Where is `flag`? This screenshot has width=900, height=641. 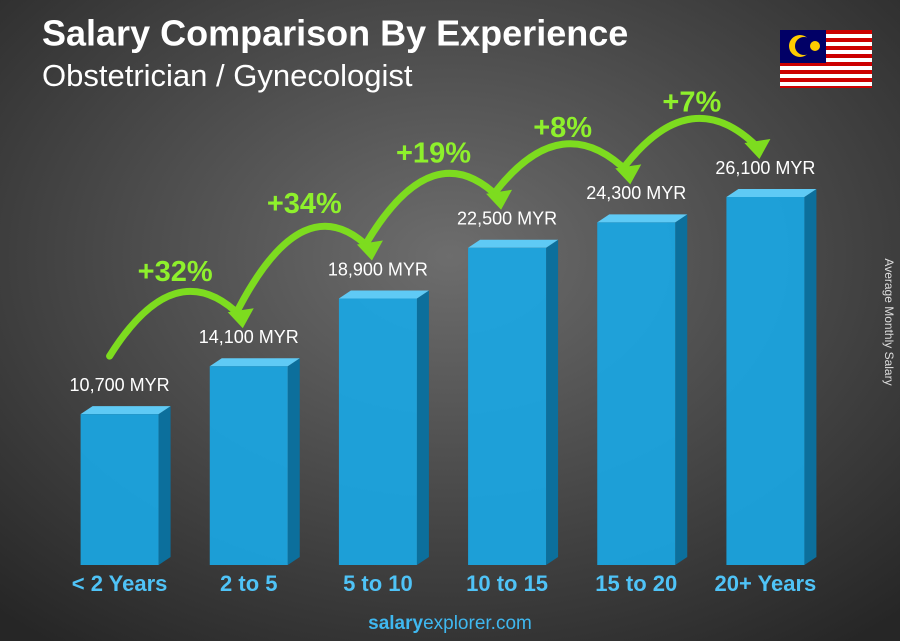
flag is located at coordinates (826, 59).